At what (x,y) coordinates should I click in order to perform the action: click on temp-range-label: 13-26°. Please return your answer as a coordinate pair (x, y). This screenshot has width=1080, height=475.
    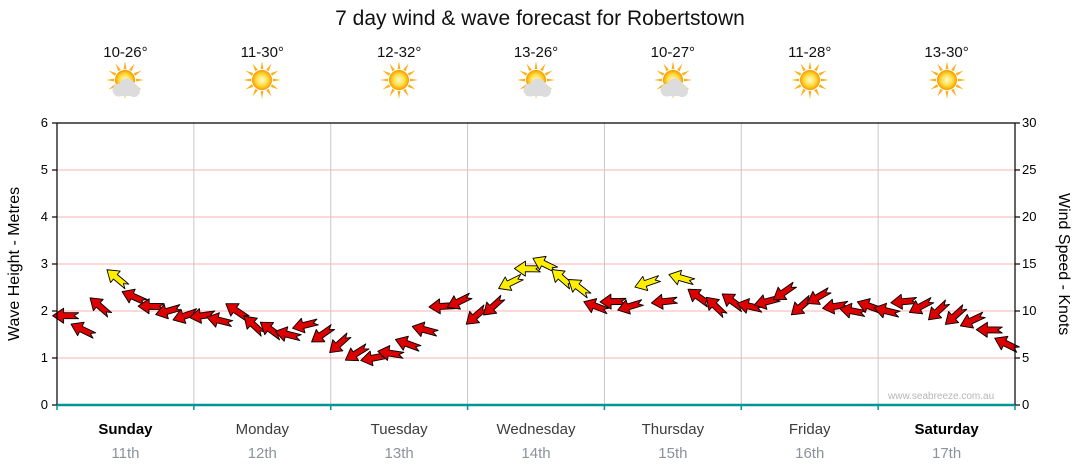
    Looking at the image, I should click on (536, 52).